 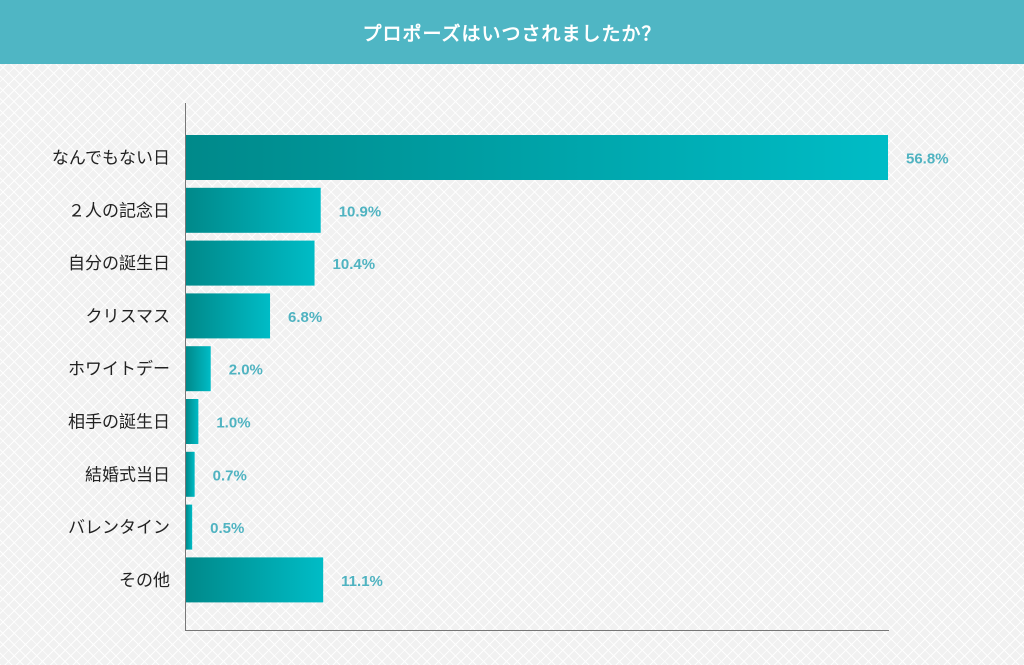 I want to click on value-label: 0.7%, so click(x=230, y=475).